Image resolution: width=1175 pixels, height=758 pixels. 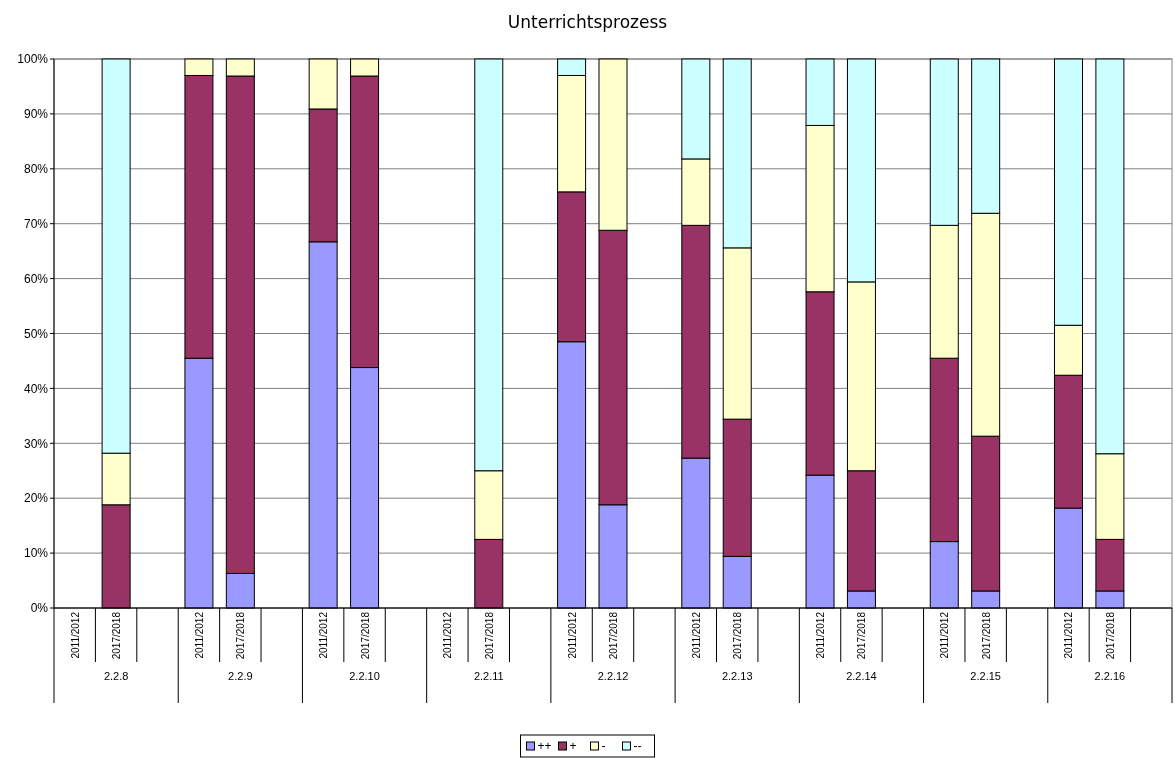 What do you see at coordinates (36, 443) in the screenshot?
I see `y-tick-label: 30%` at bounding box center [36, 443].